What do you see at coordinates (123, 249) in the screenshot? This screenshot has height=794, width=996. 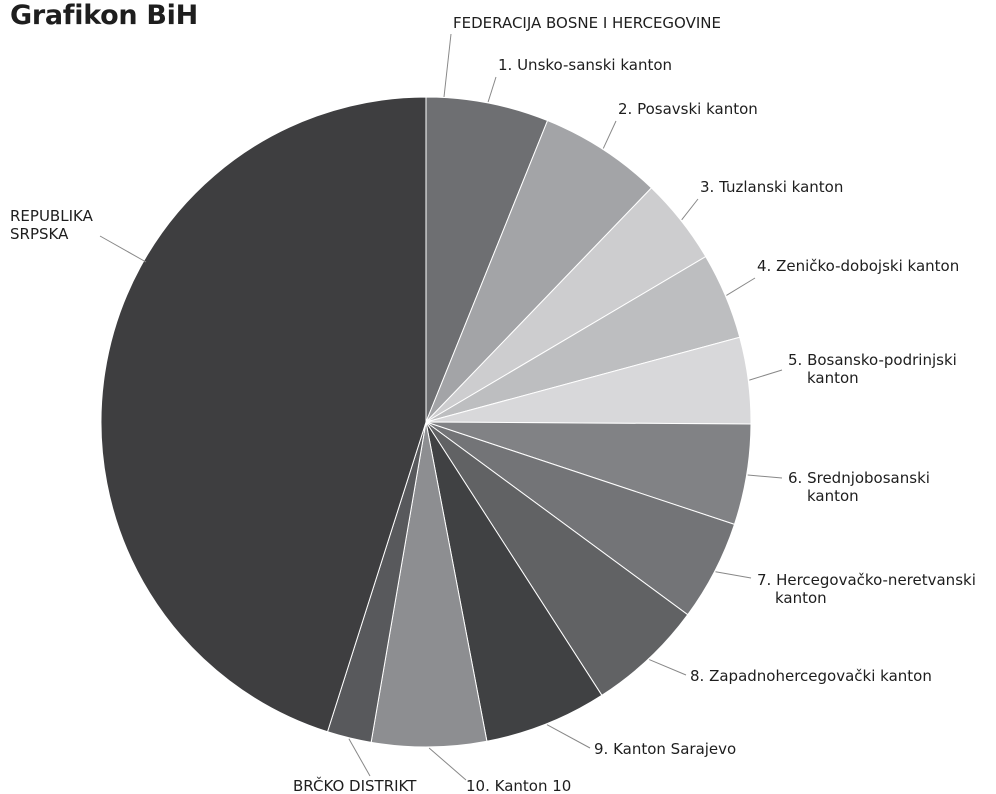 I see `leader-line-republika-srpska` at bounding box center [123, 249].